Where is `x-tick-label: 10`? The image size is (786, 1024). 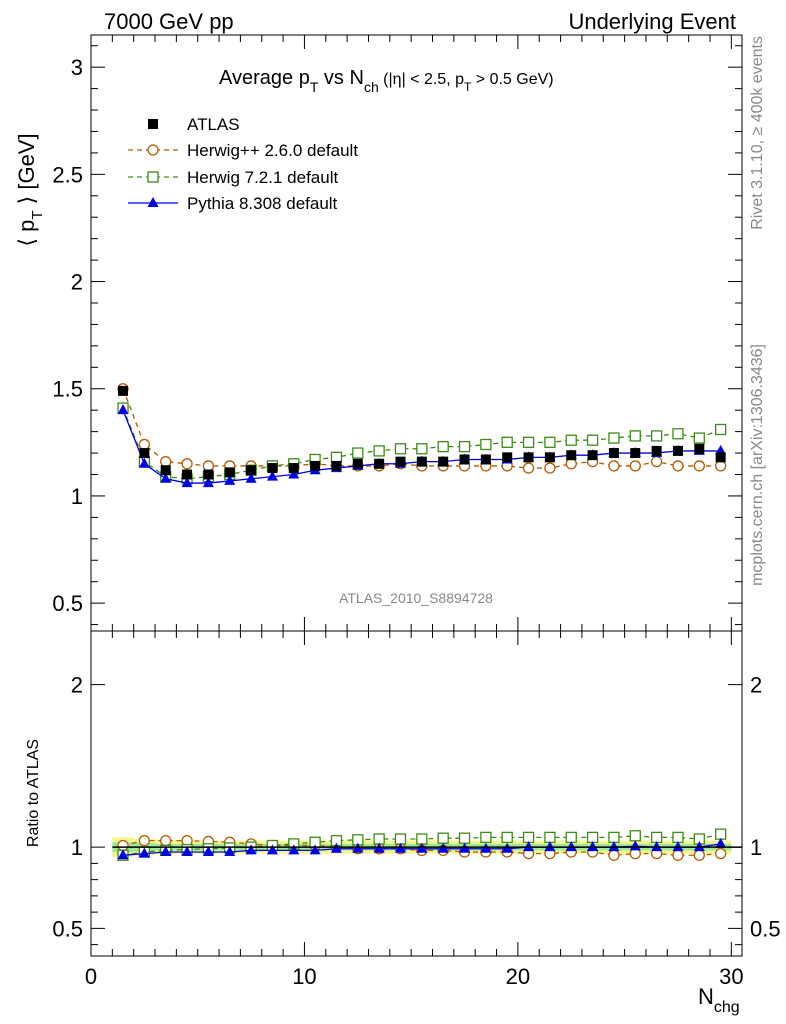
x-tick-label: 10 is located at coordinates (304, 976).